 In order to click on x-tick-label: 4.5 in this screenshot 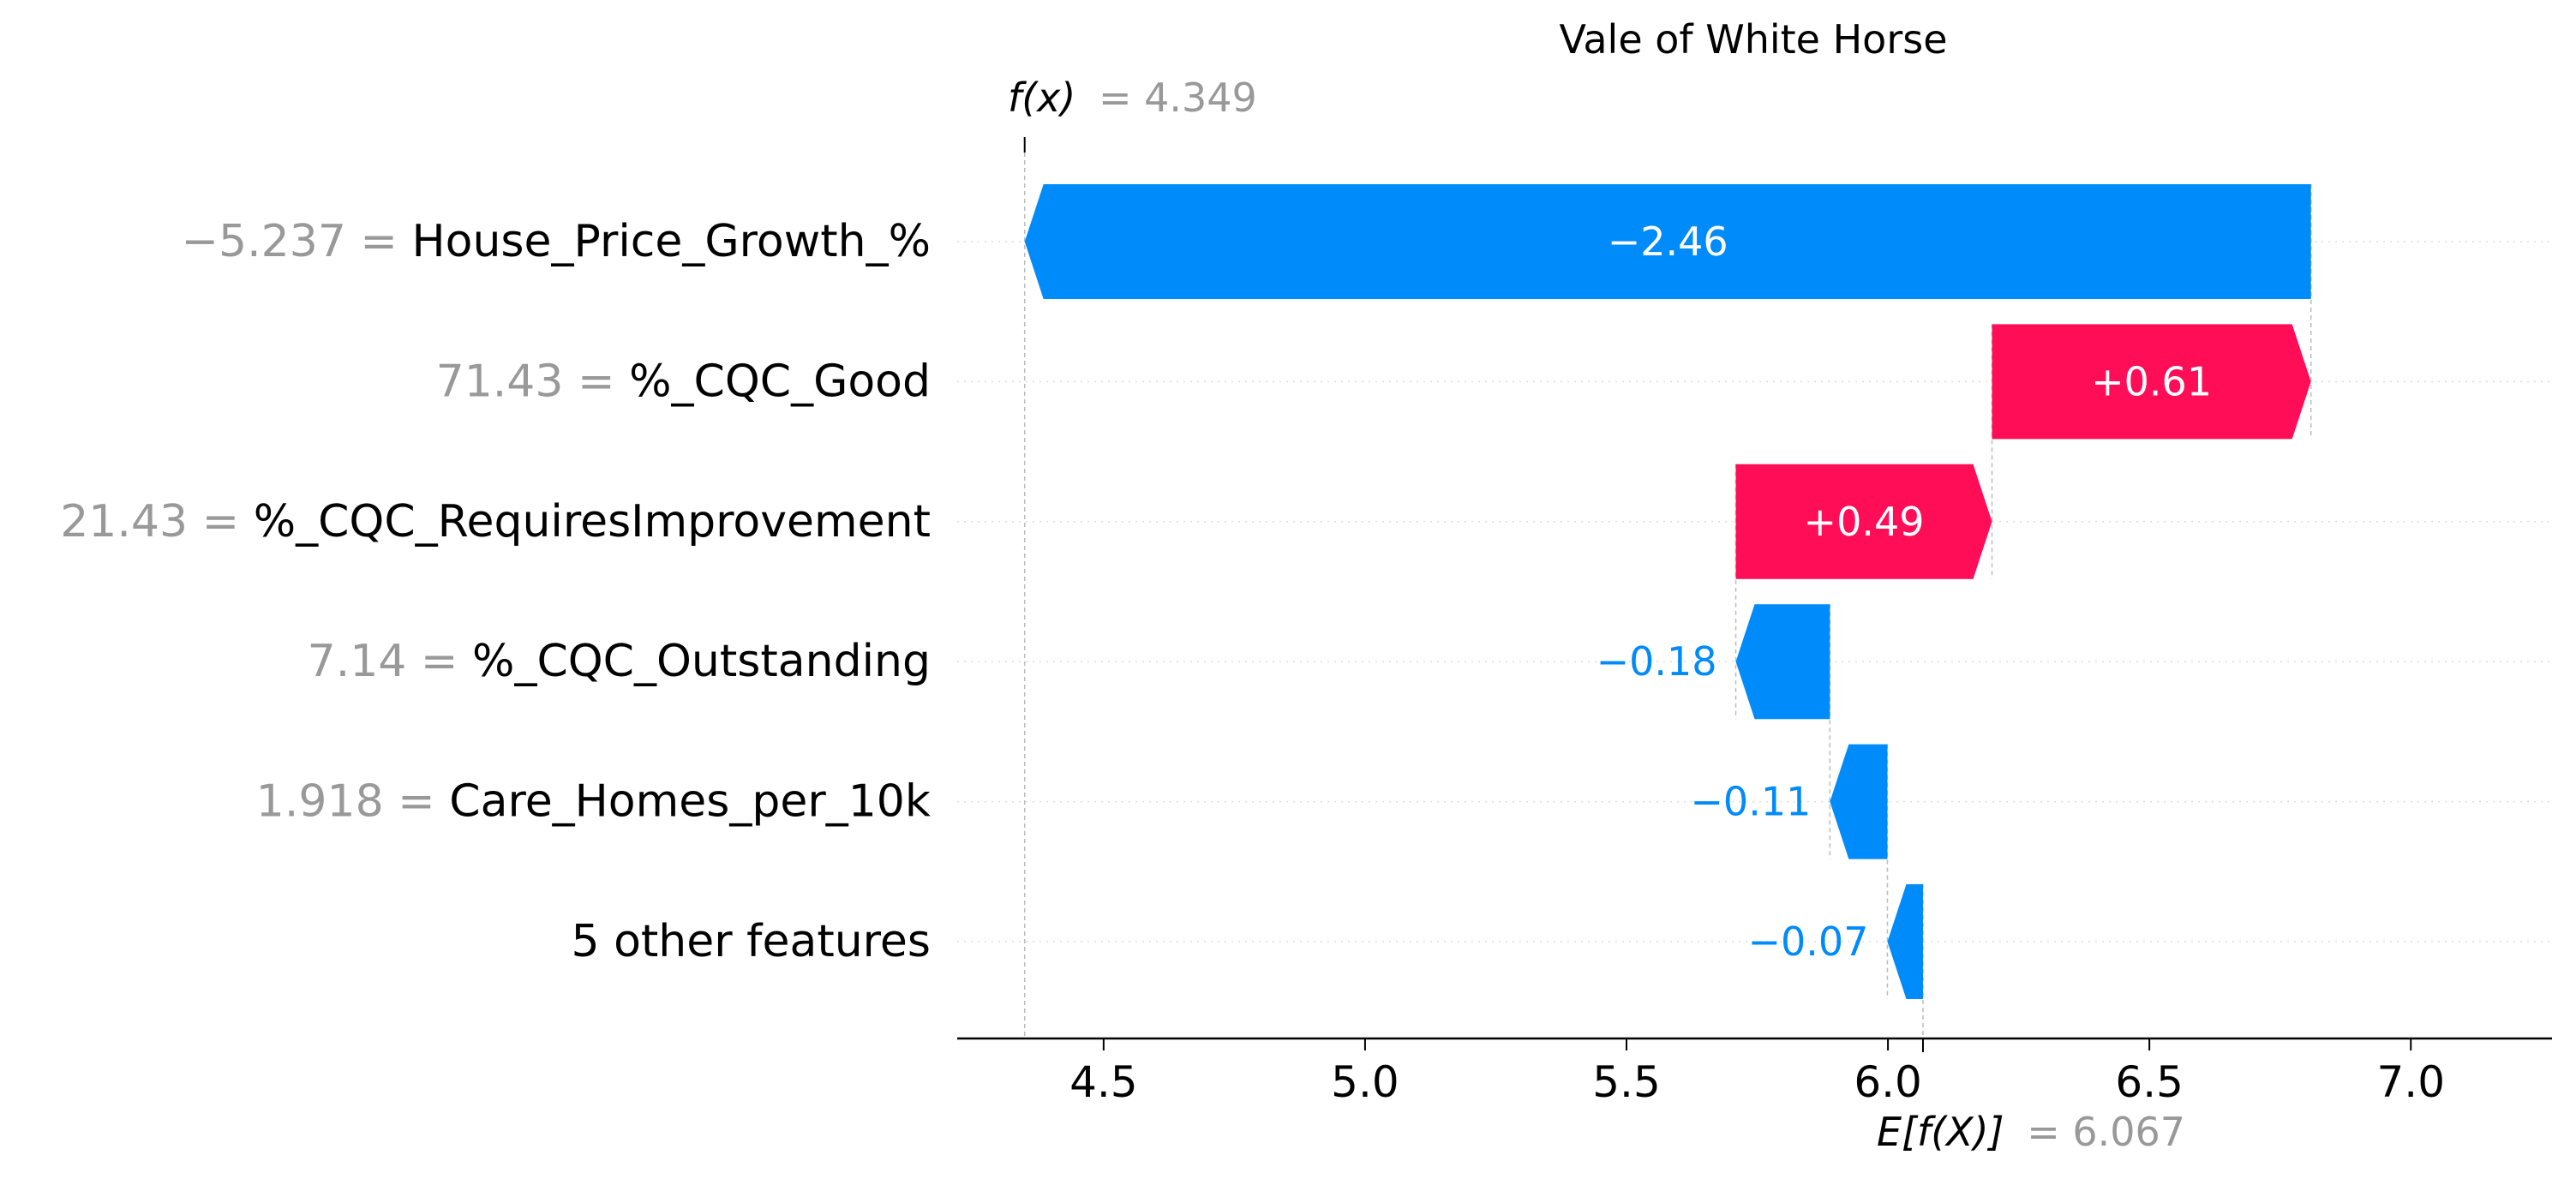, I will do `click(1103, 1082)`.